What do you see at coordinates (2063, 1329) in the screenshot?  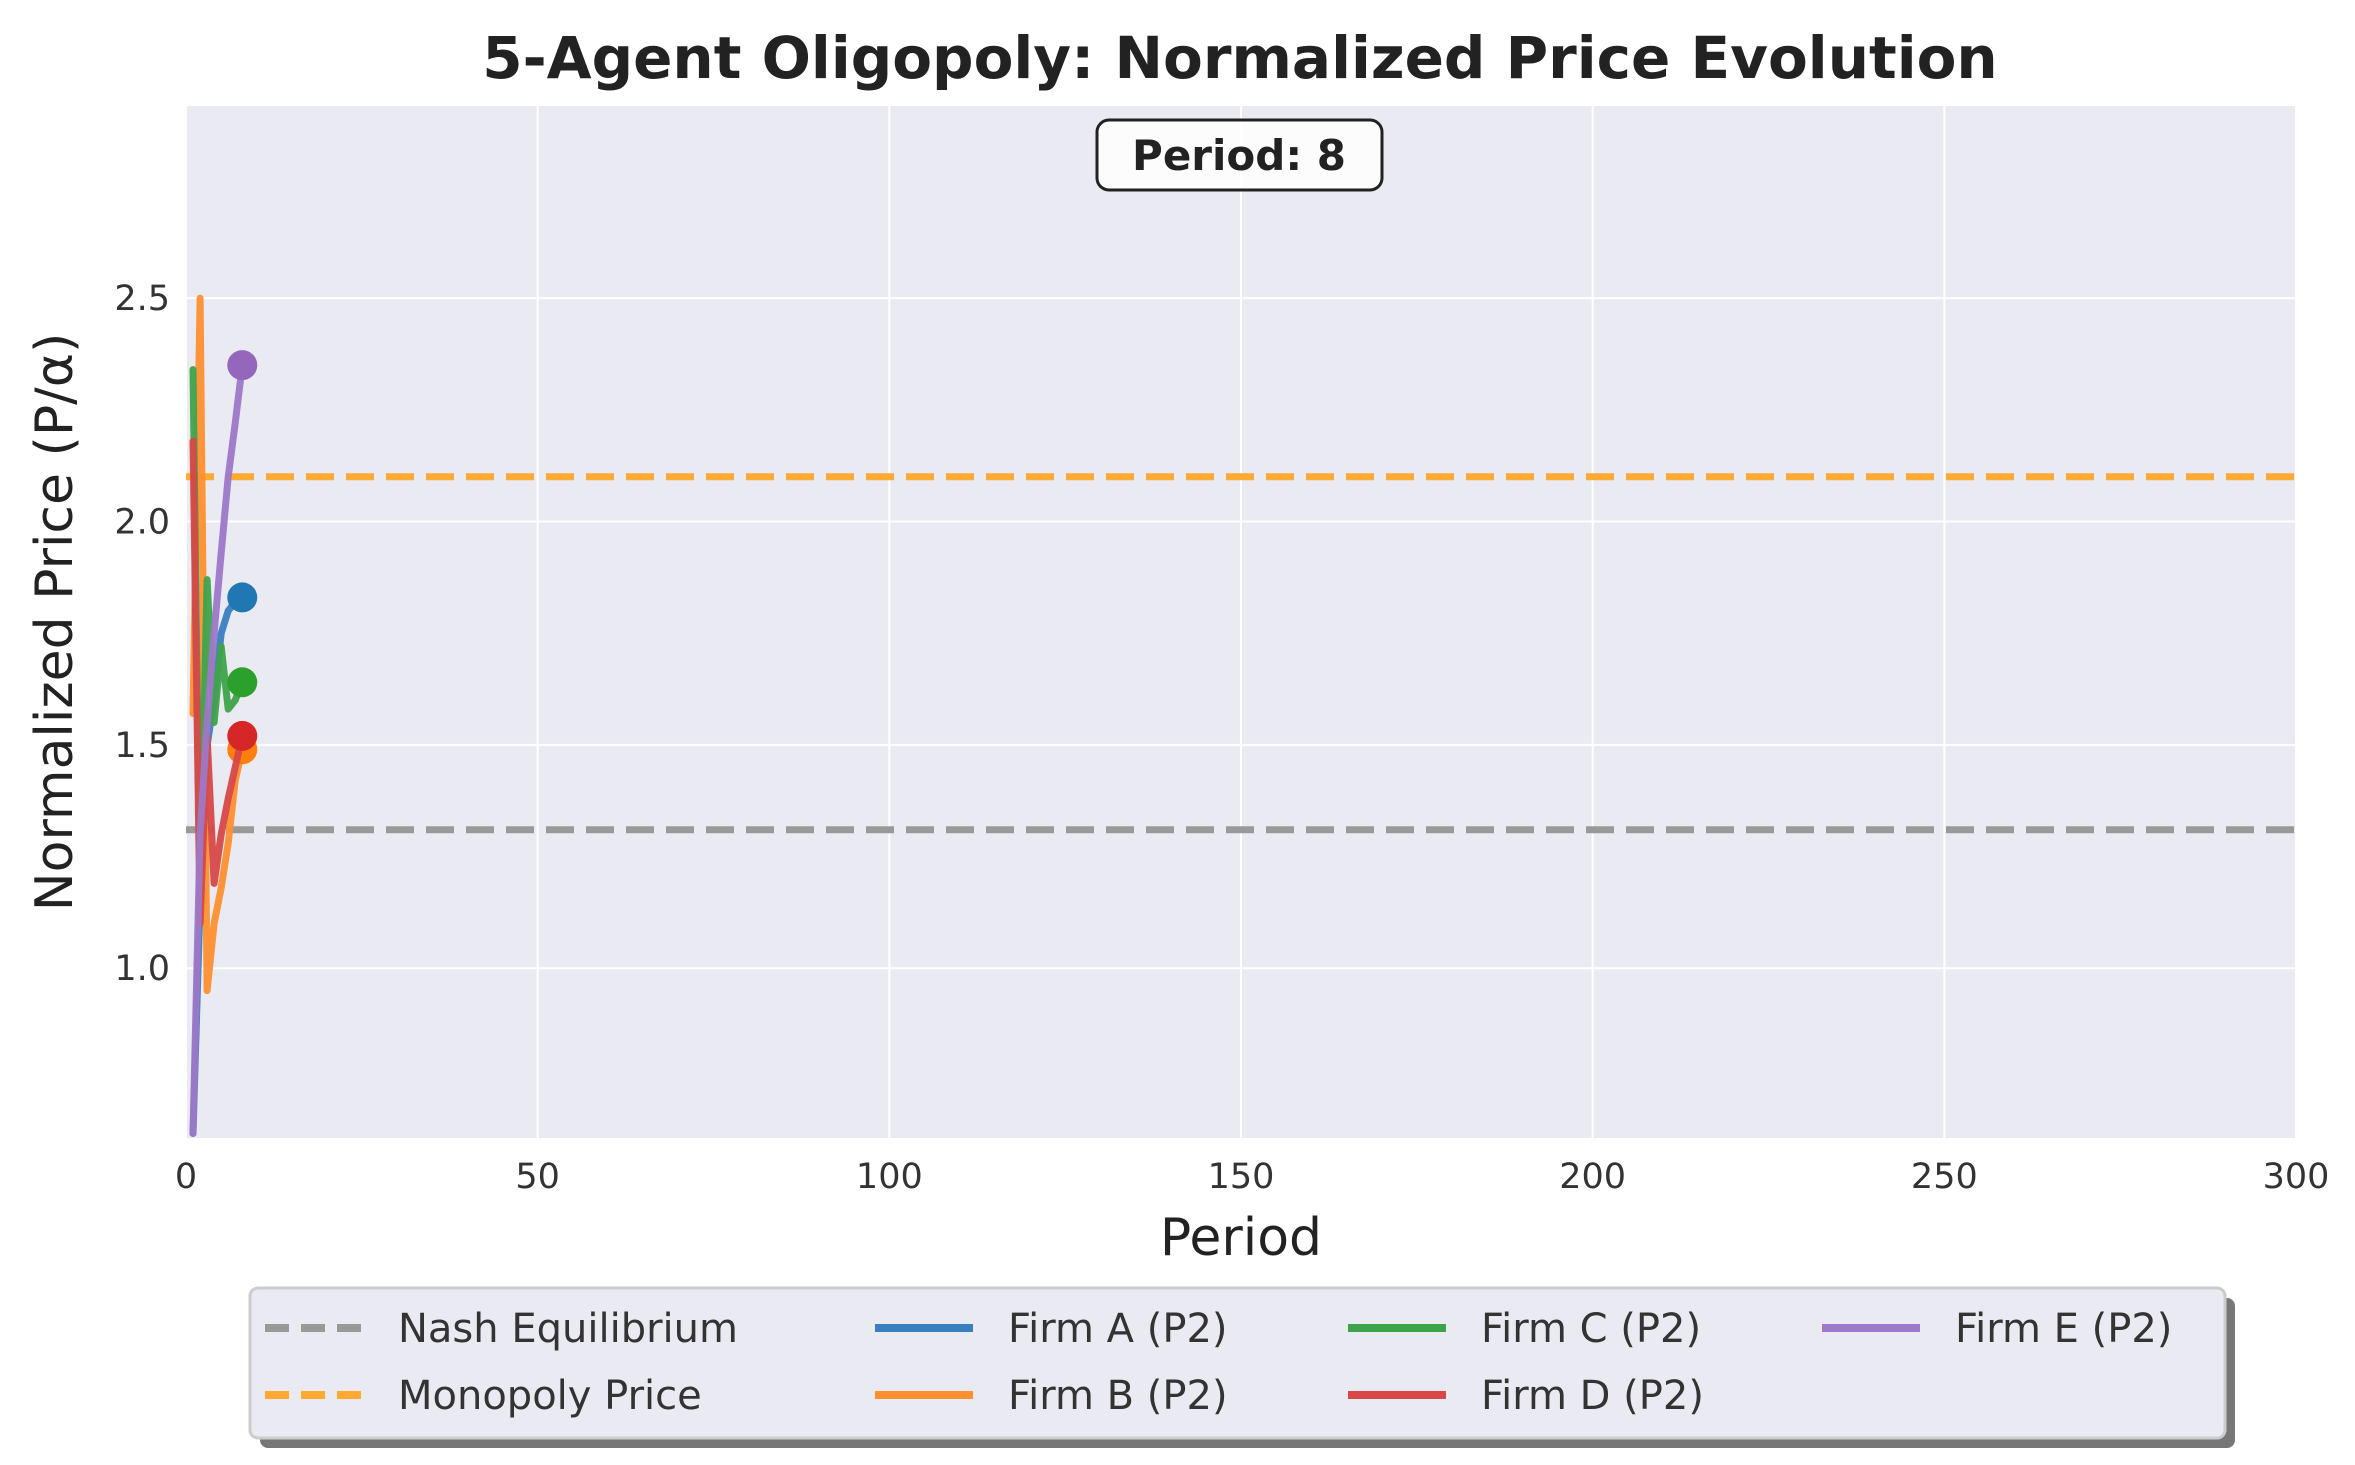 I see `legend-label-firm-e-p2: Firm E (P2)` at bounding box center [2063, 1329].